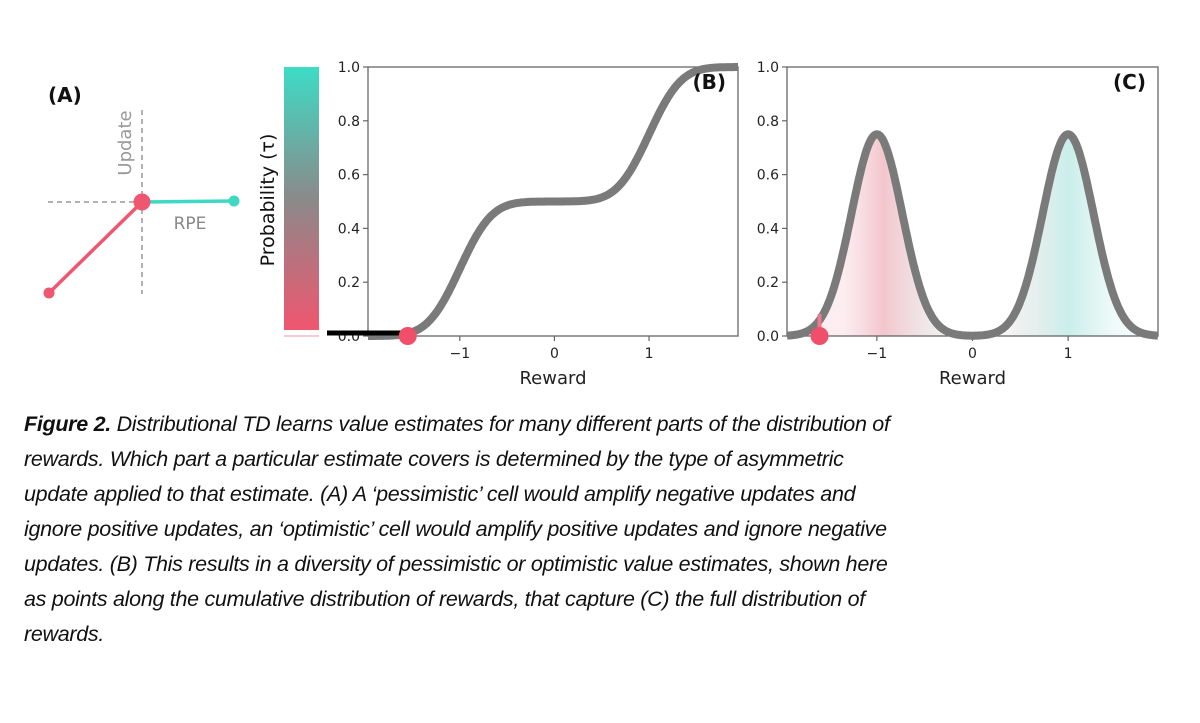 The height and width of the screenshot is (723, 1200). I want to click on optimistic-endpoint, so click(234, 201).